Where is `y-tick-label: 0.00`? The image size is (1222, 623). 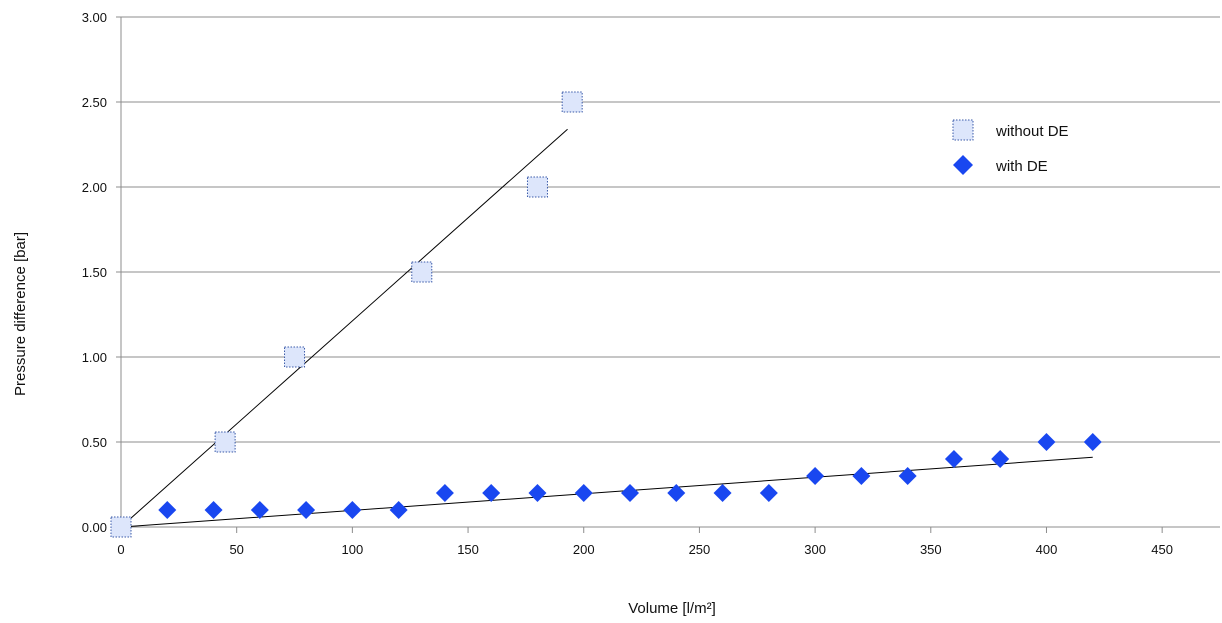
y-tick-label: 0.00 is located at coordinates (94, 527).